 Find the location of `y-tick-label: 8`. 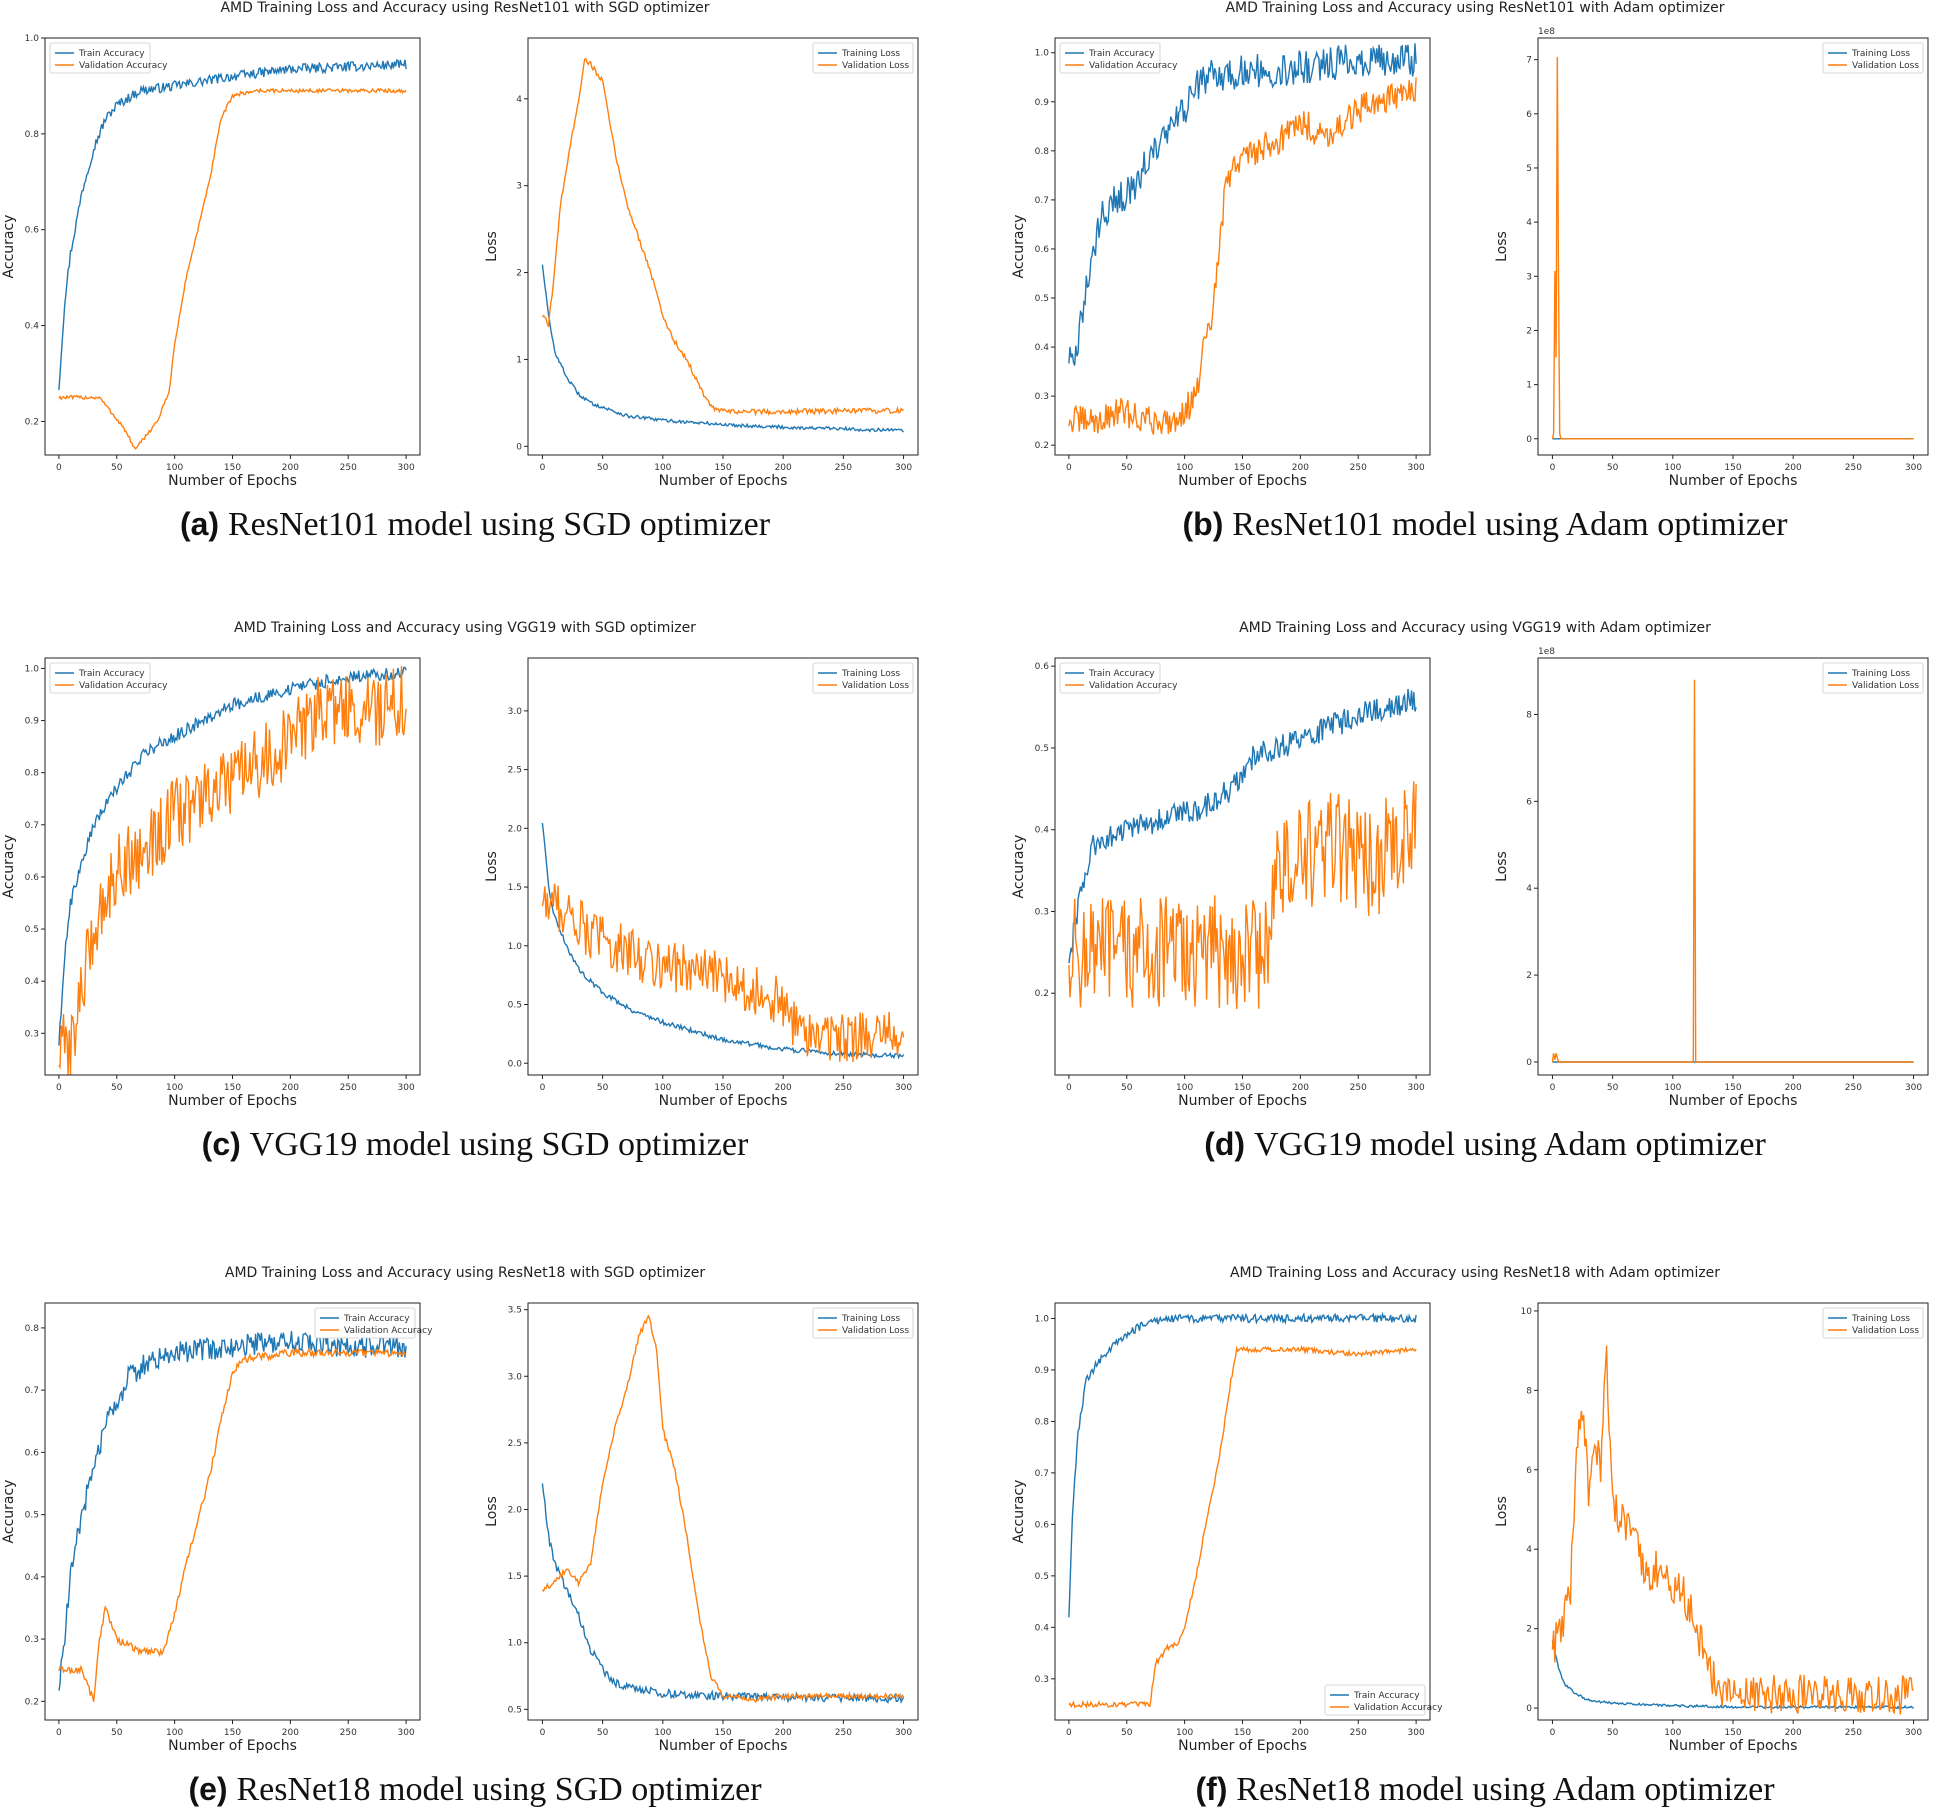

y-tick-label: 8 is located at coordinates (1529, 1391).